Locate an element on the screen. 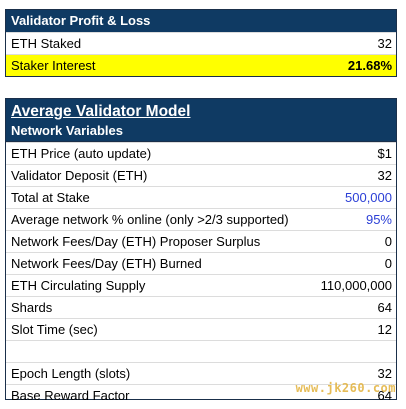 The width and height of the screenshot is (406, 409). watermark: www.jk260.com is located at coordinates (345, 388).